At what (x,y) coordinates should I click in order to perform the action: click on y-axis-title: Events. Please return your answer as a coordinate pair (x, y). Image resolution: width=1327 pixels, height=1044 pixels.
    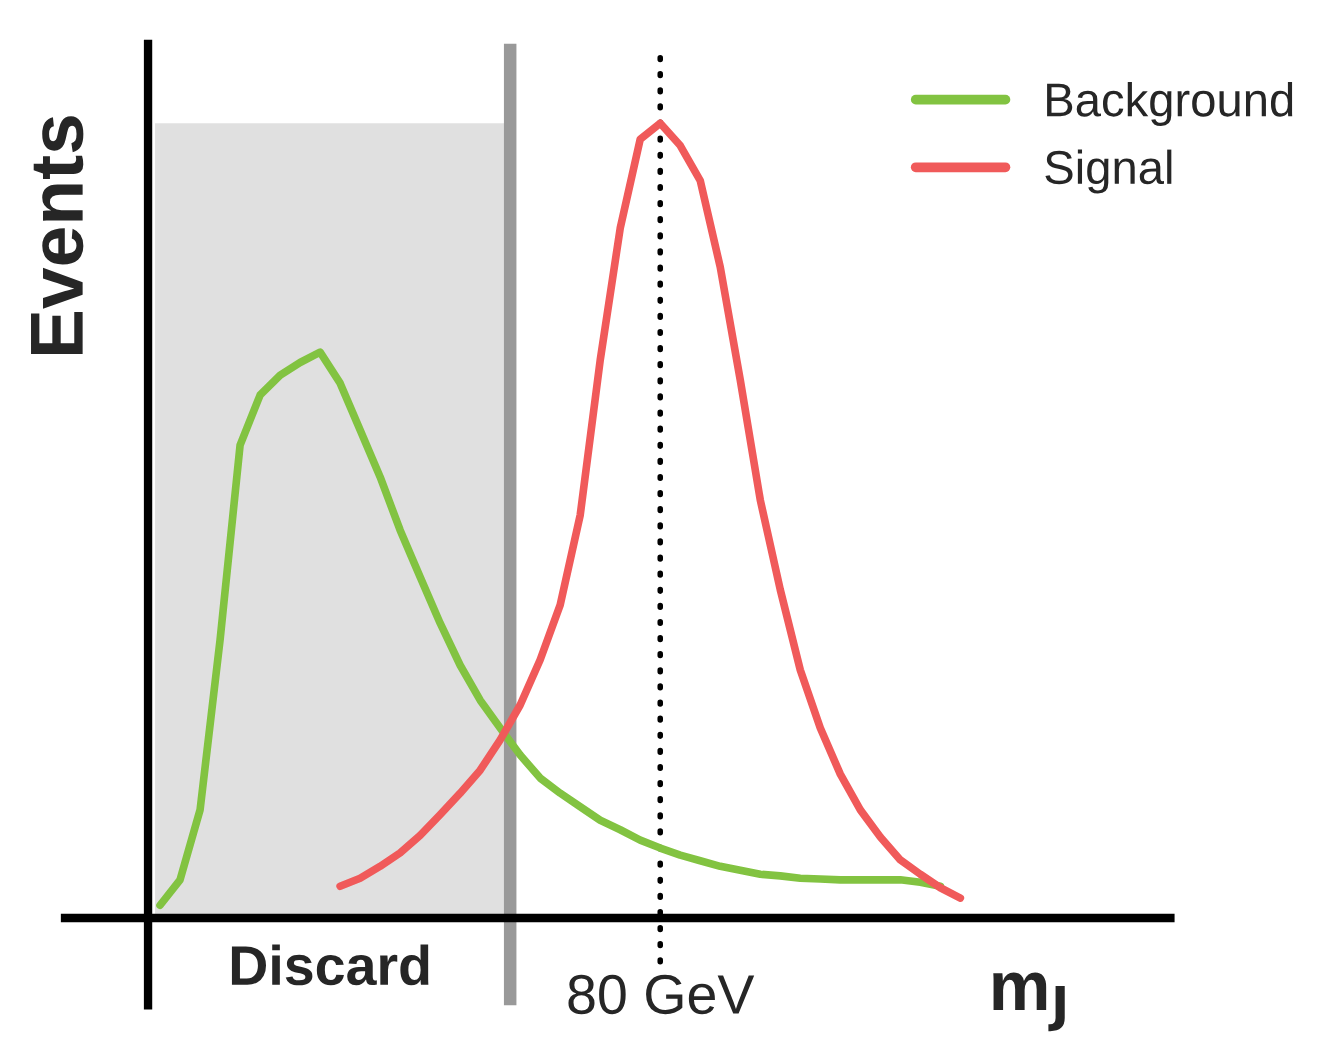
    Looking at the image, I should click on (57, 235).